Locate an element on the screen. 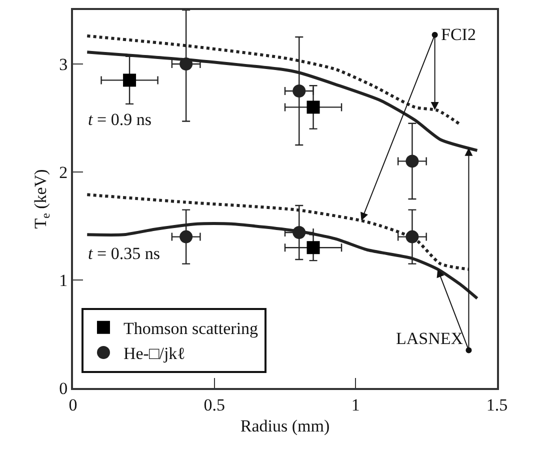  x-tick-label: 1 is located at coordinates (355, 404).